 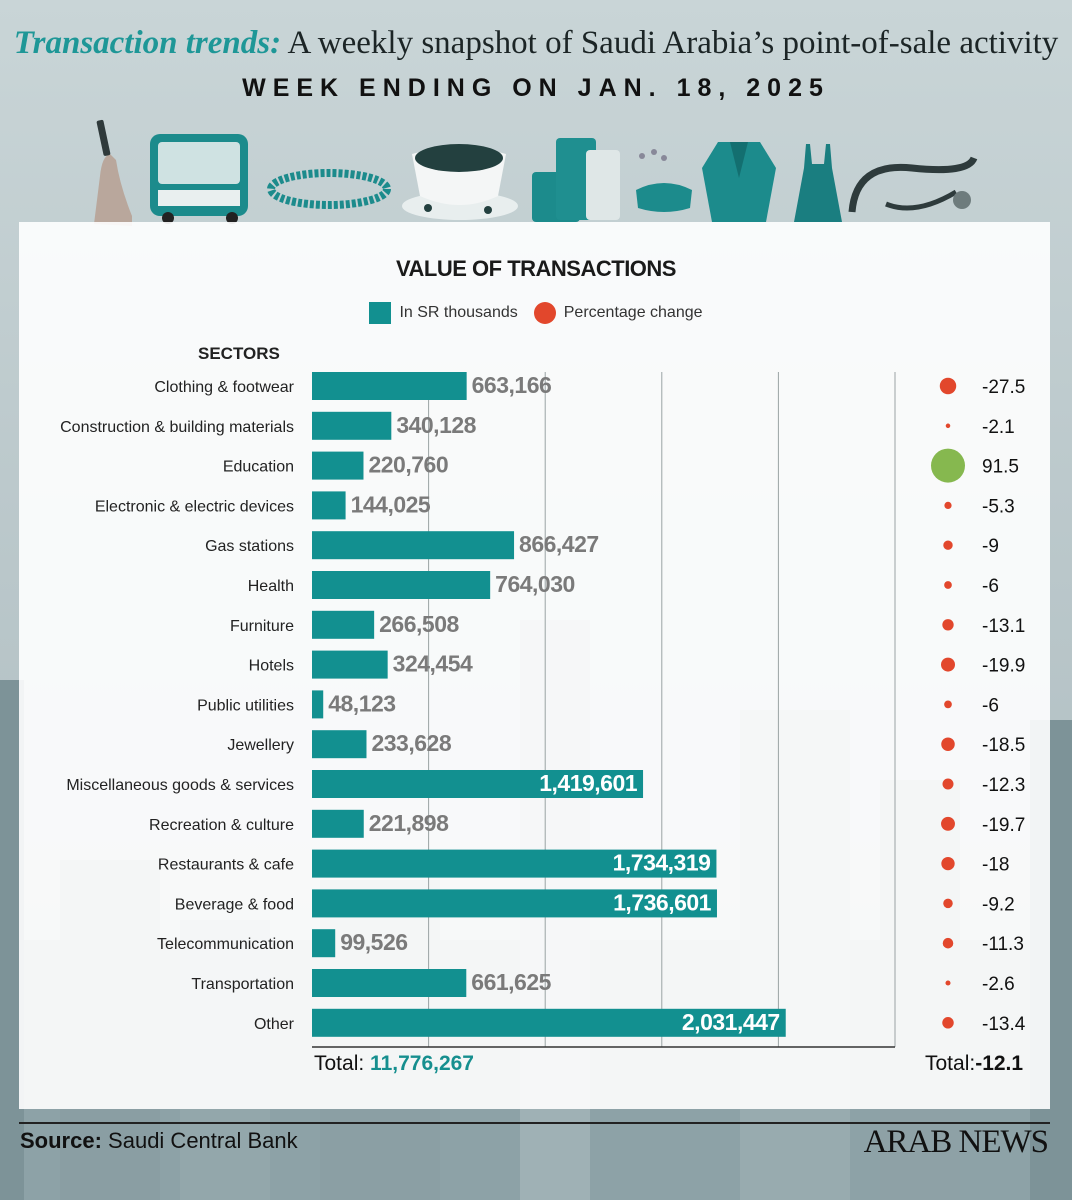 What do you see at coordinates (535, 584) in the screenshot?
I see `bar-value-label: 764,030` at bounding box center [535, 584].